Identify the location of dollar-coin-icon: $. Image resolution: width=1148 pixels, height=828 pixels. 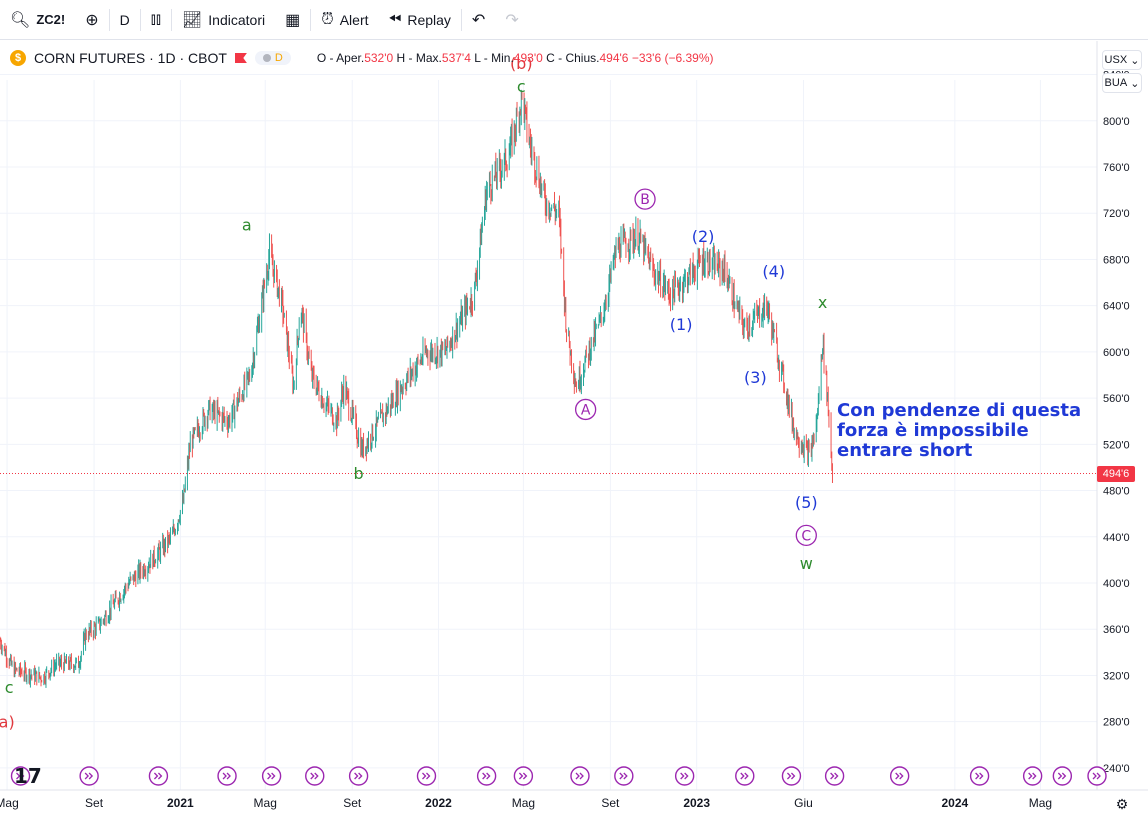
(18, 58).